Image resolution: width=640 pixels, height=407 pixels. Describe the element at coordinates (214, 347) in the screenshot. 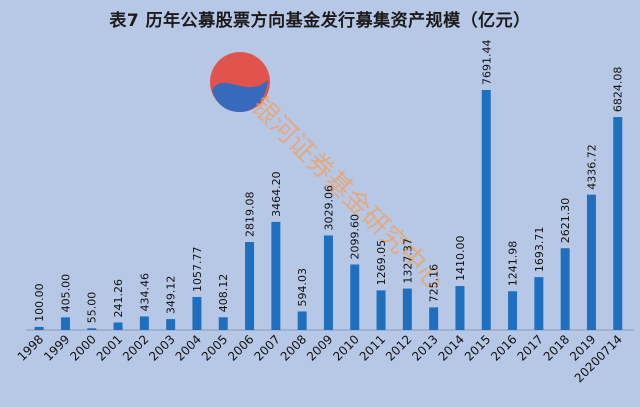

I see `x-tick-label-2005: 2005` at that location.